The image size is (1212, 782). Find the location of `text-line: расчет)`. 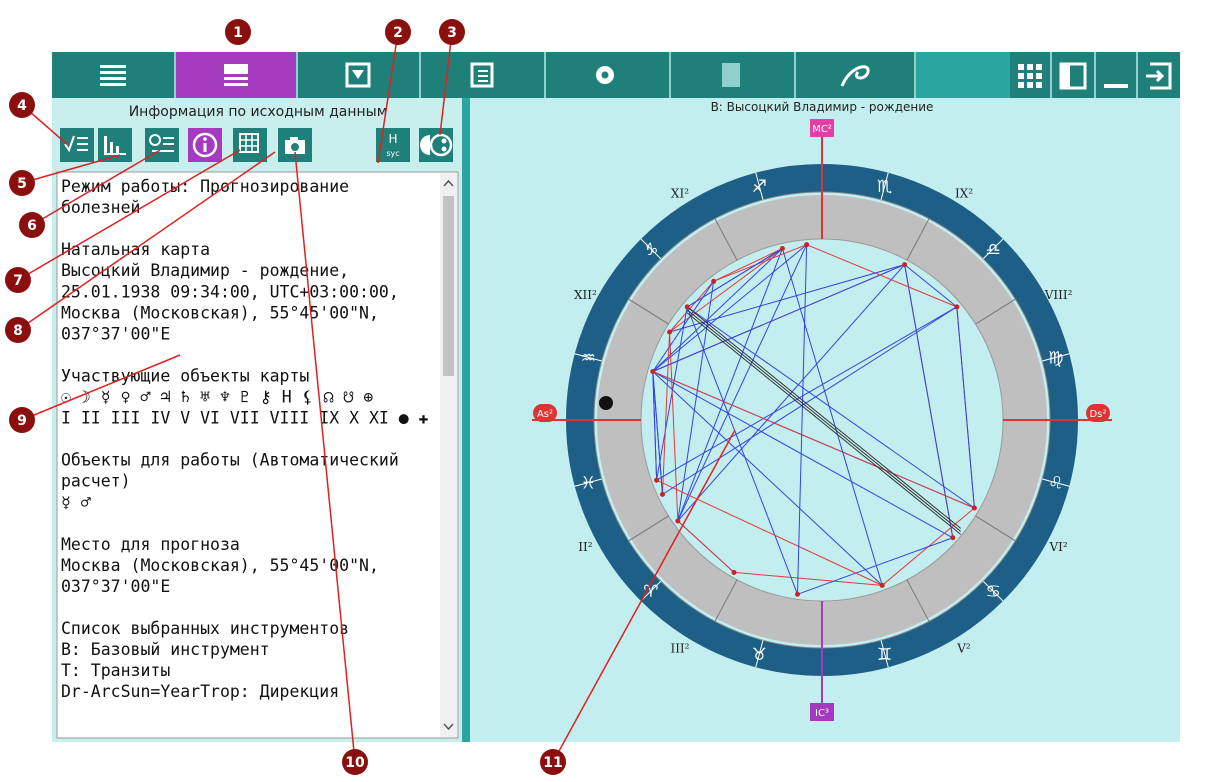

text-line: расчет) is located at coordinates (96, 481).